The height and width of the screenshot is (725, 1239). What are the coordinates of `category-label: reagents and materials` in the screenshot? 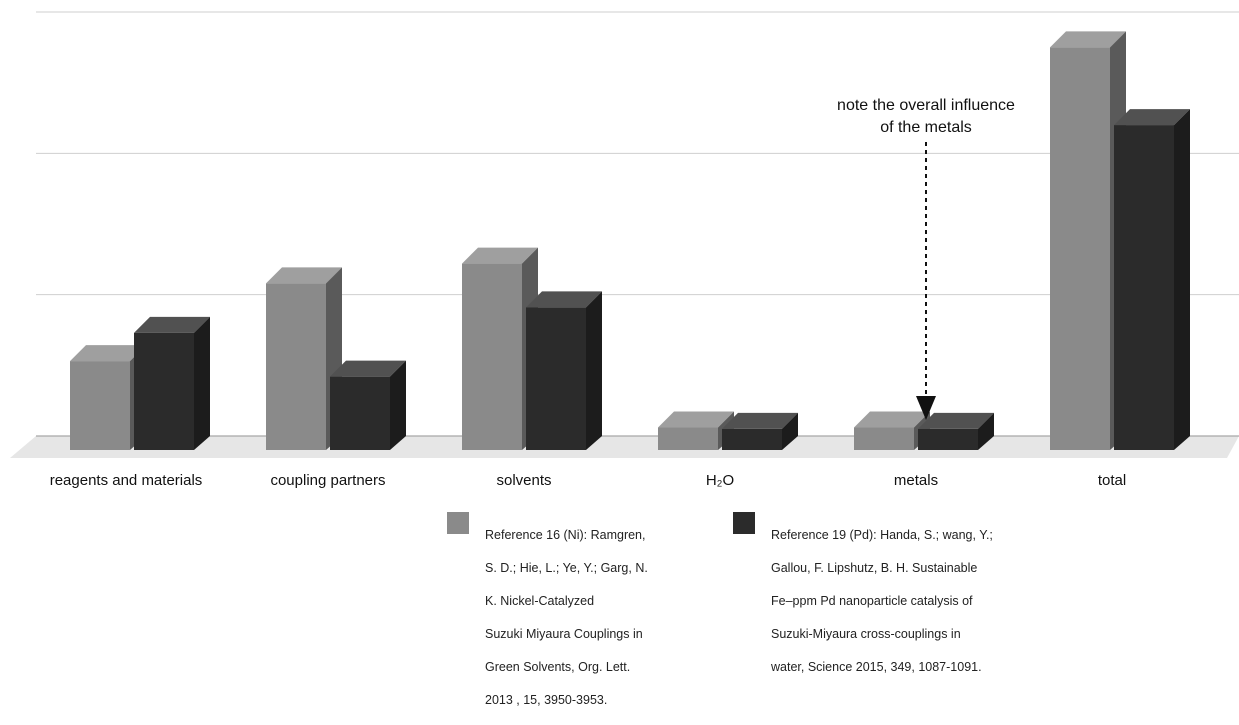 It's located at (126, 480).